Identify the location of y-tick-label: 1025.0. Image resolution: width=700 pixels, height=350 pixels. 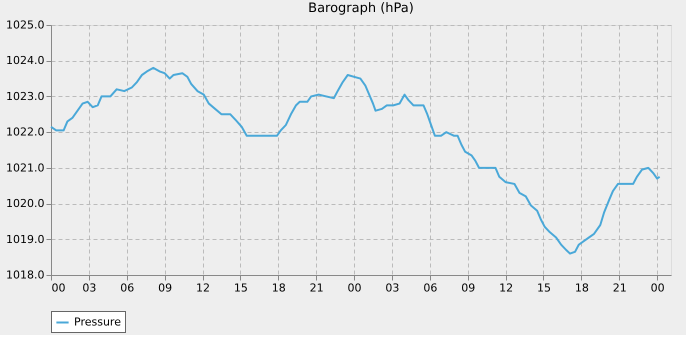
(25, 25).